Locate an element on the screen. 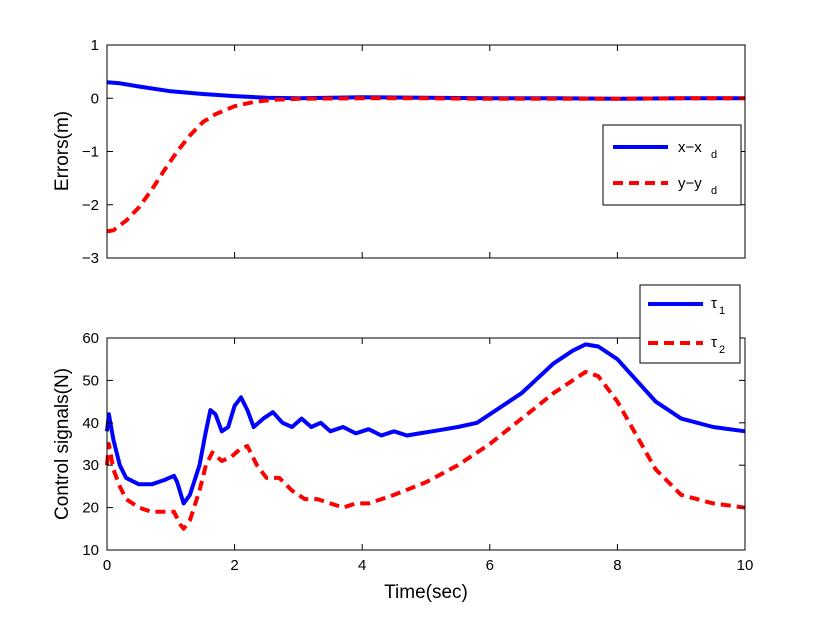 The image size is (822, 618). xtick-label-1-1: 2 is located at coordinates (234, 565).